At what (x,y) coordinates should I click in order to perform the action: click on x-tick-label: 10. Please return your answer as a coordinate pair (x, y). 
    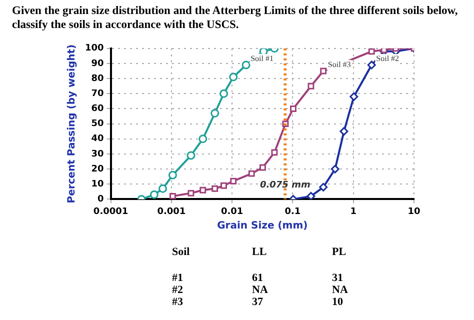
    Looking at the image, I should click on (414, 211).